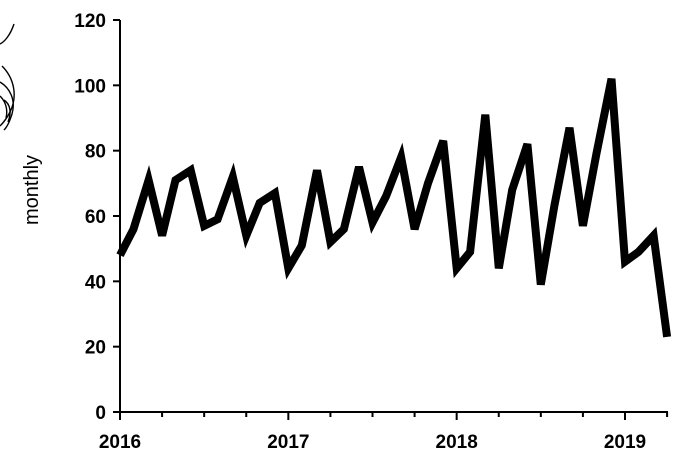  What do you see at coordinates (457, 442) in the screenshot?
I see `x-tick-label: 2018` at bounding box center [457, 442].